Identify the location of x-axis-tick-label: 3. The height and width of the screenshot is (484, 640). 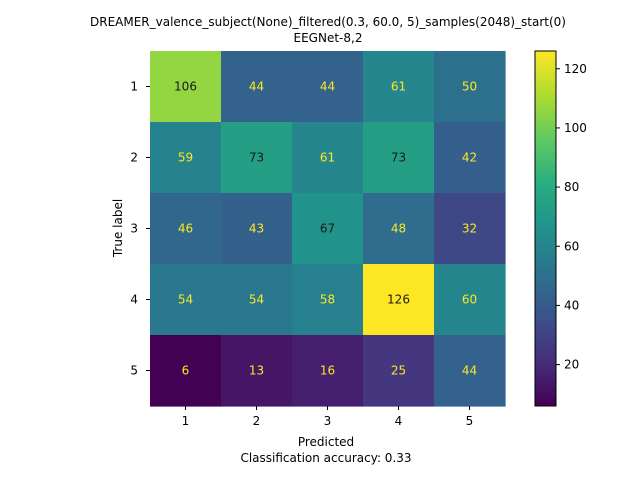
(328, 421).